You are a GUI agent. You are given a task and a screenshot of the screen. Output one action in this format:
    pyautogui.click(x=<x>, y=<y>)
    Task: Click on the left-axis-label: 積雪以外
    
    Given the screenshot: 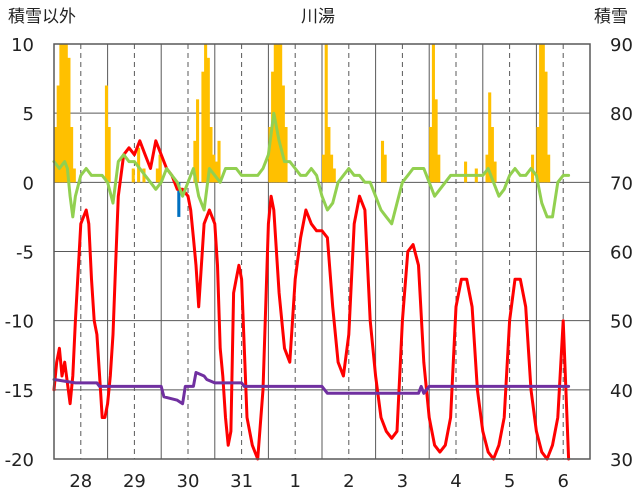 What is the action you would take?
    pyautogui.click(x=42, y=17)
    